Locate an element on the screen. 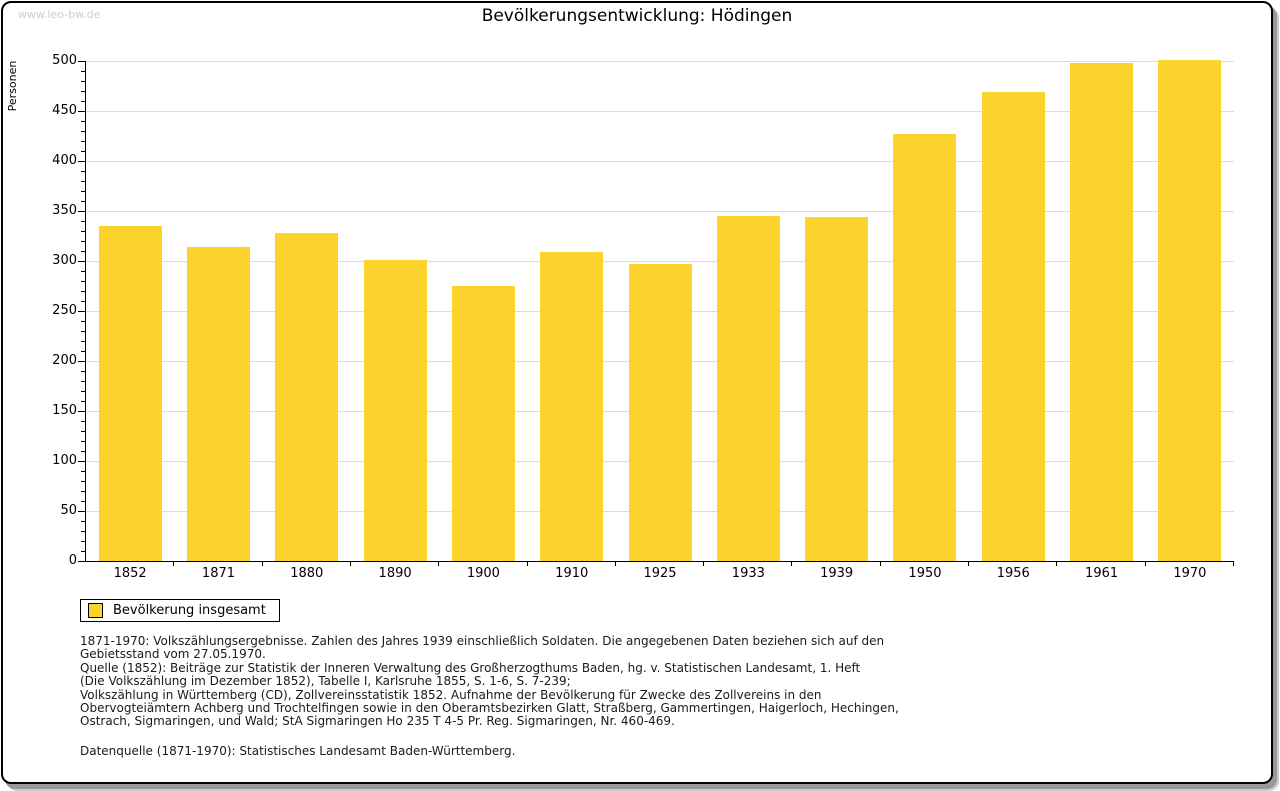 This screenshot has height=791, width=1280. x-label-1880: 1880 is located at coordinates (307, 573).